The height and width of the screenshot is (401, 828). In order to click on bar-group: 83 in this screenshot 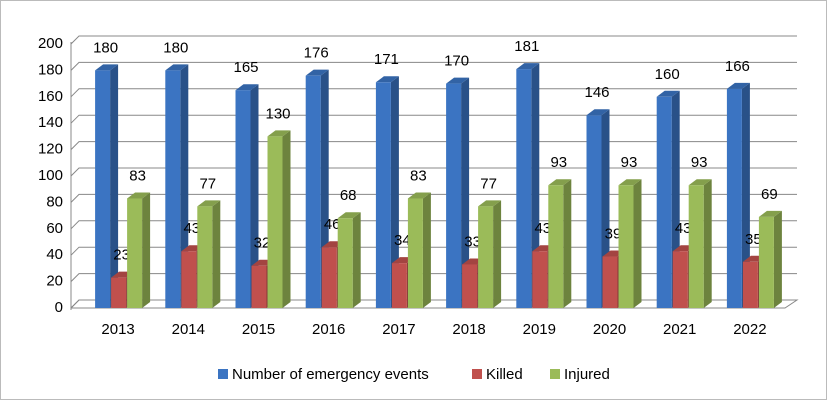, I will do `click(139, 237)`.